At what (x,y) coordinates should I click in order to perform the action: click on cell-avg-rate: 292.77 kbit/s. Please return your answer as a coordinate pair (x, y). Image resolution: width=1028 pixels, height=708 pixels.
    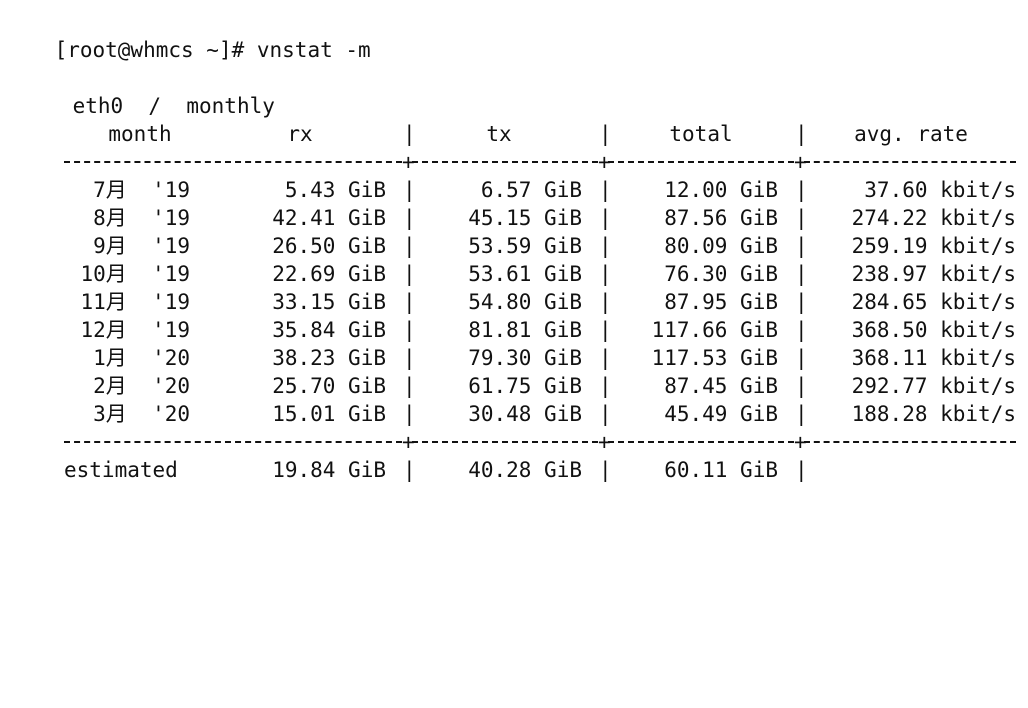
    Looking at the image, I should click on (933, 386).